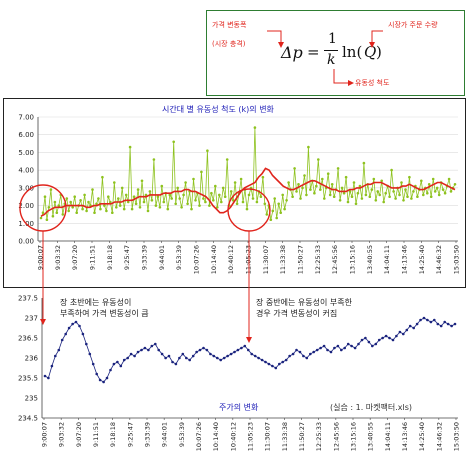 This screenshot has height=461, width=469. I want to click on liquidity-xtick-label: 14:04:11, so click(387, 259).